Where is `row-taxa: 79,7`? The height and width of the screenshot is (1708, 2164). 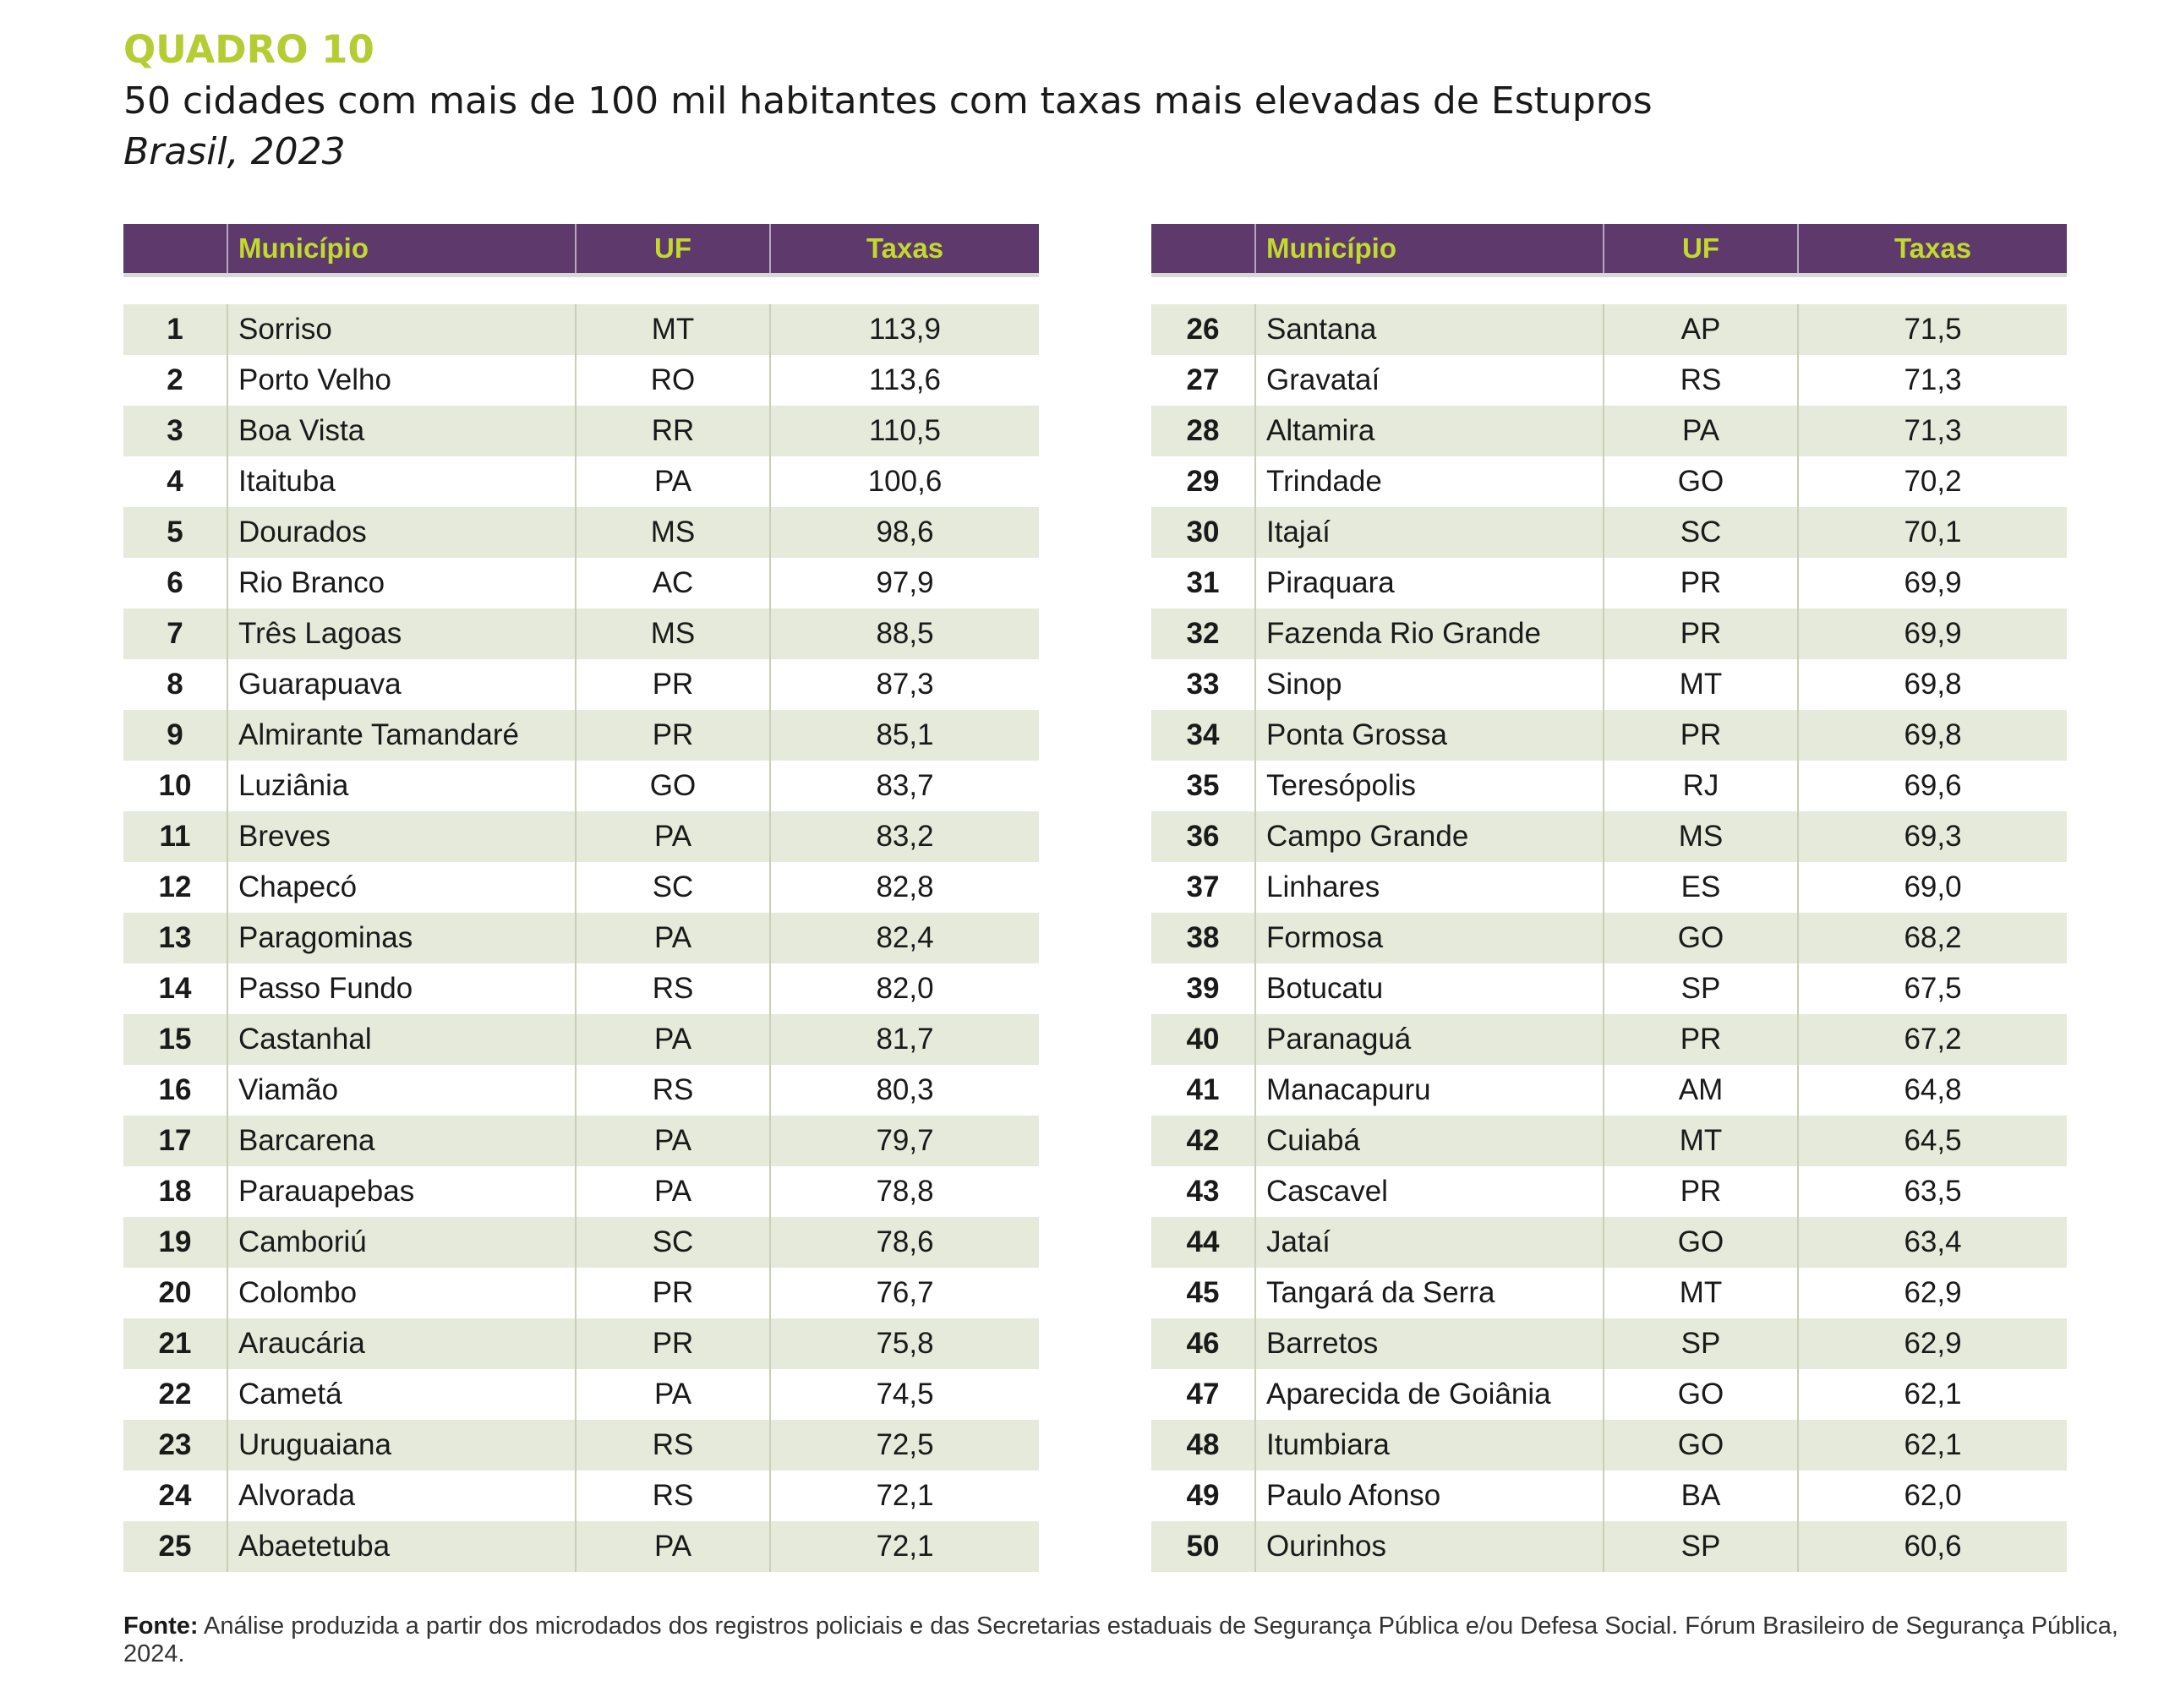
row-taxa: 79,7 is located at coordinates (905, 1140).